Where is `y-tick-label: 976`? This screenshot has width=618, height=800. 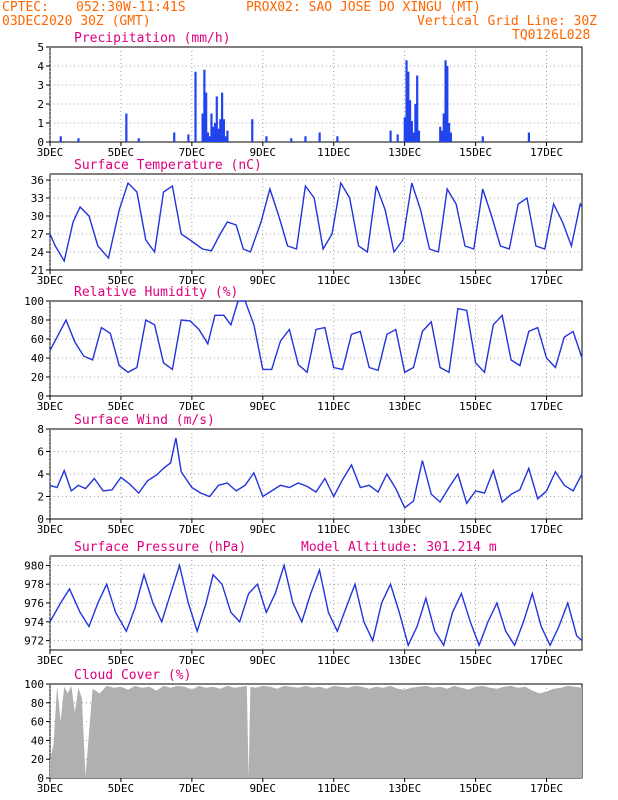
y-tick-label: 976 is located at coordinates (34, 603).